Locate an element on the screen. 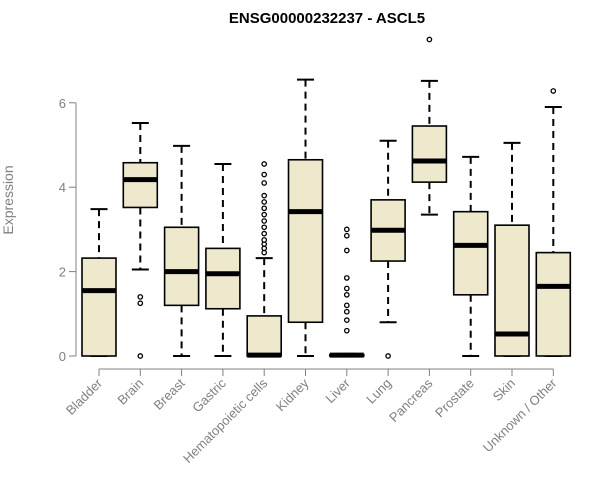 Image resolution: width=600 pixels, height=500 pixels. x-tick-label: Breast is located at coordinates (169, 393).